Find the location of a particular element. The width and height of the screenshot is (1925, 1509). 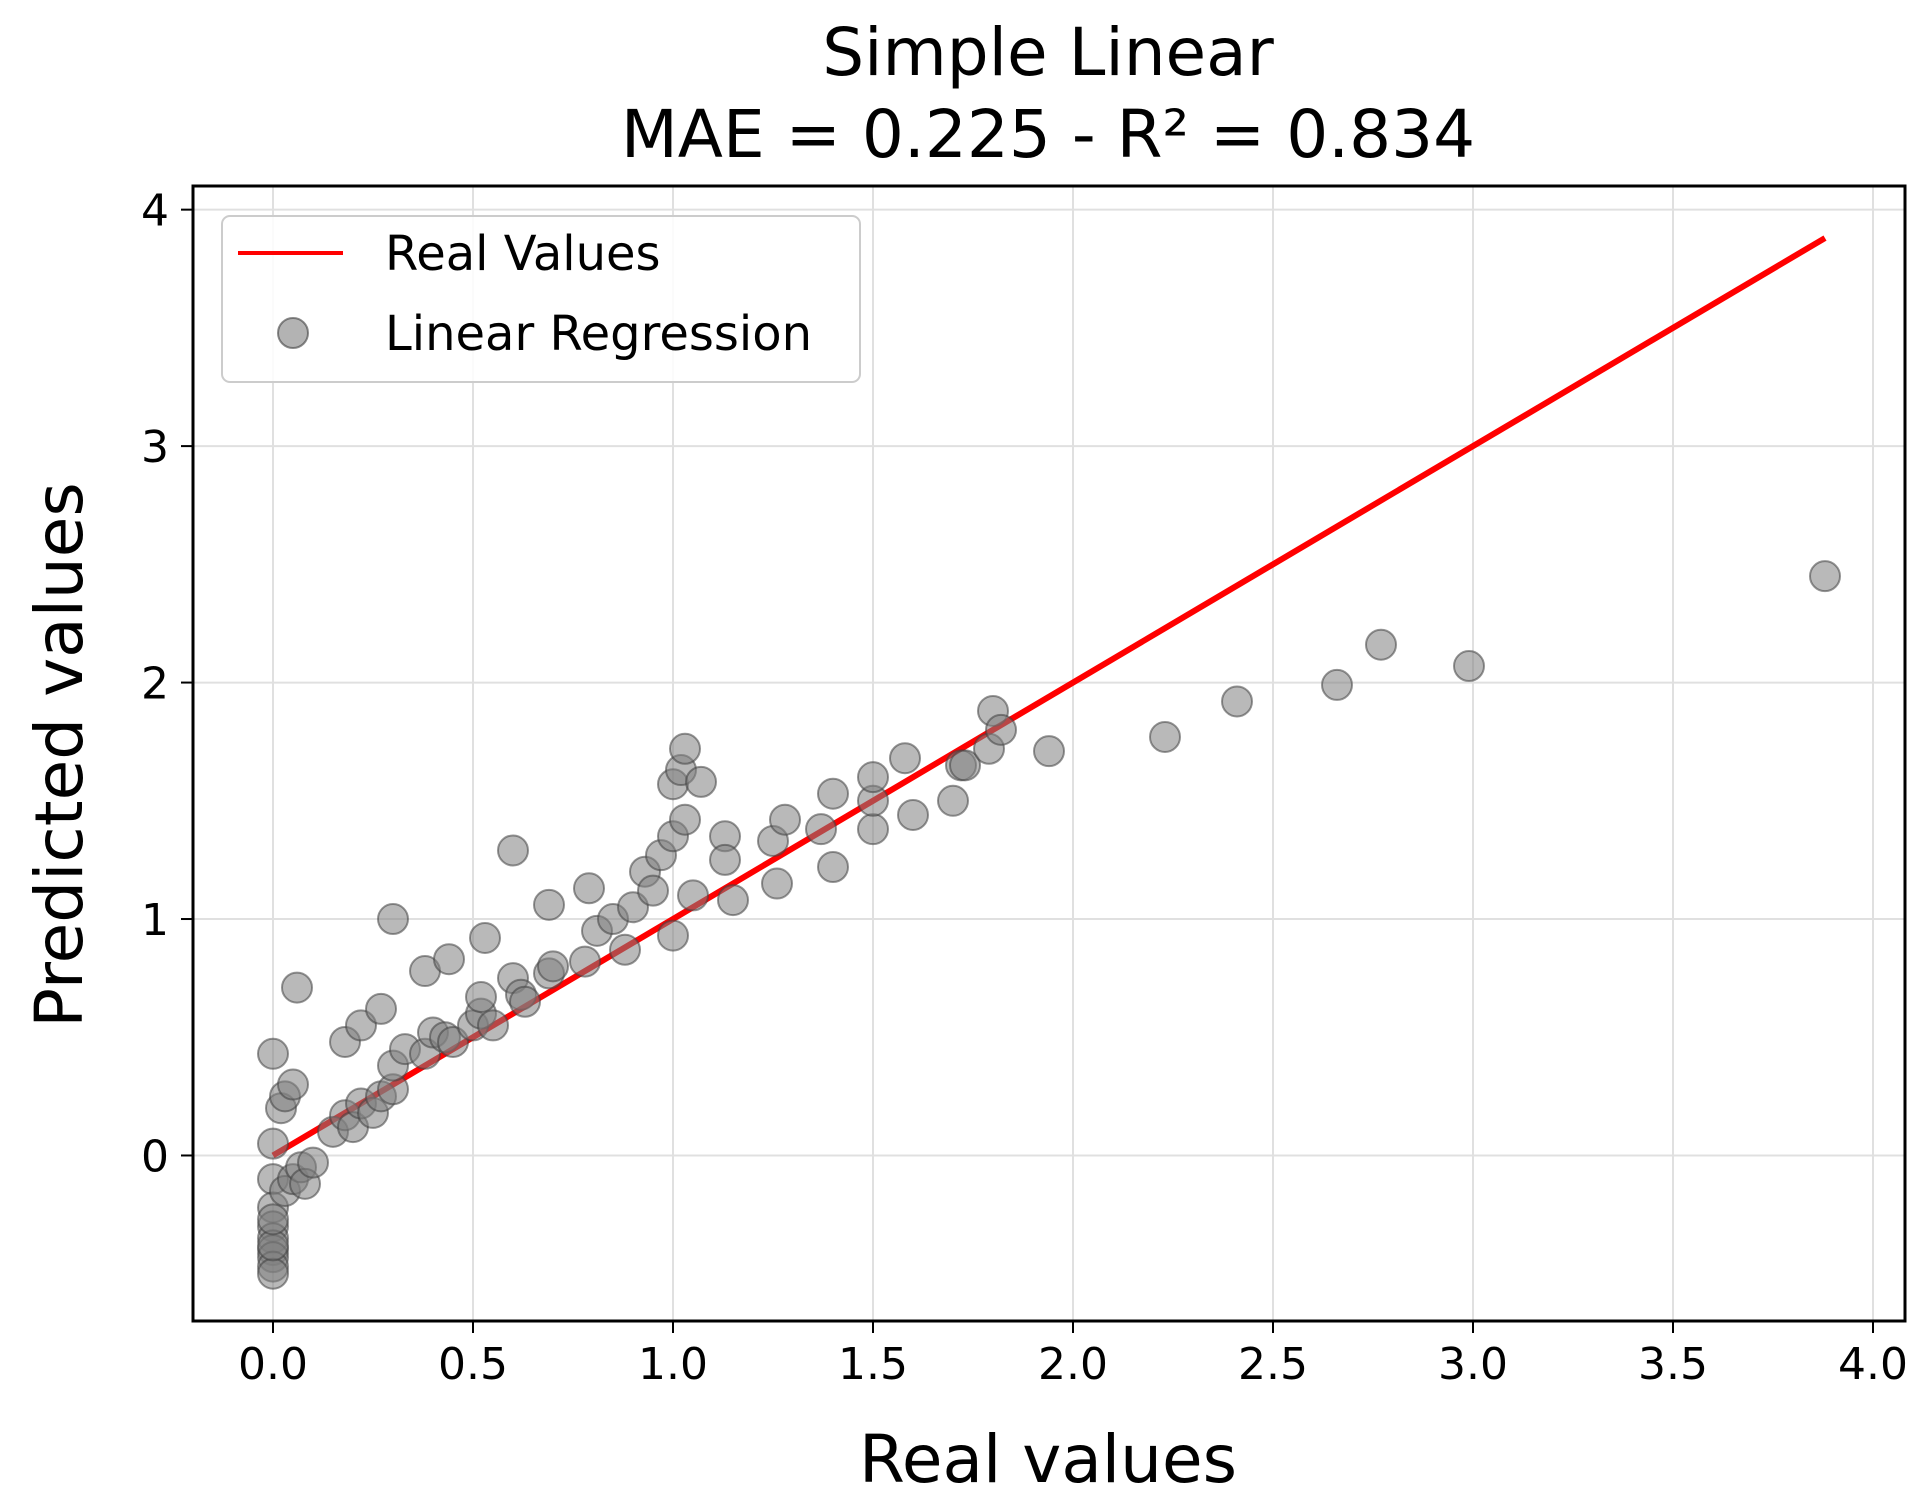

legend: Real Values Linear Regression is located at coordinates (541, 299).